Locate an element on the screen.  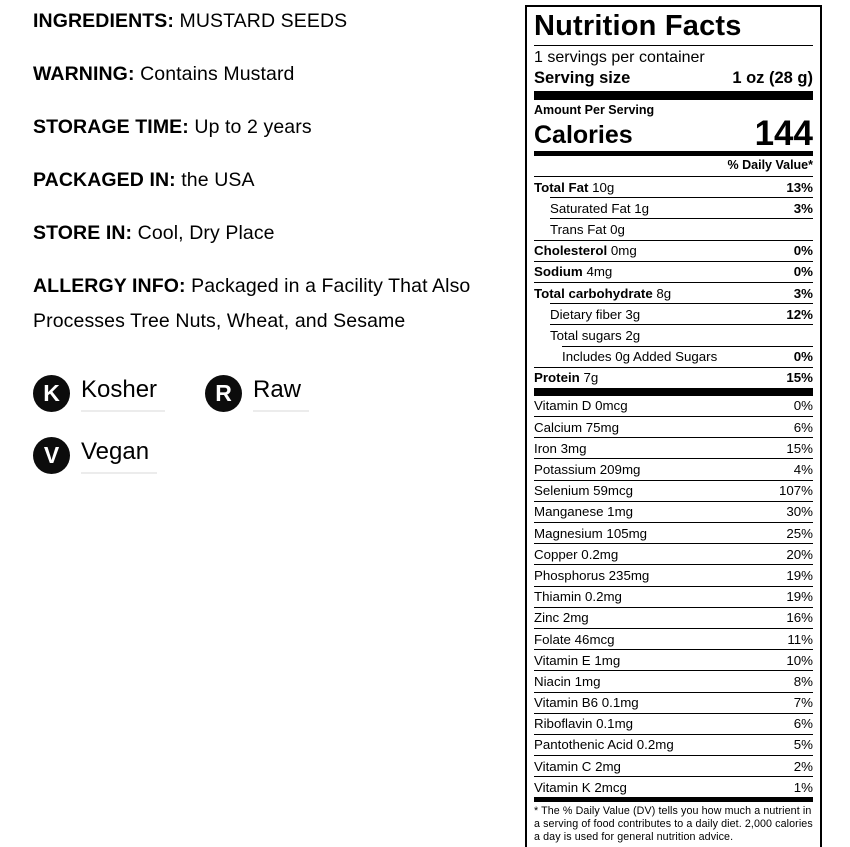
certification-badges: K Kosher R Raw V Vegan is located at coordinates (265, 424).